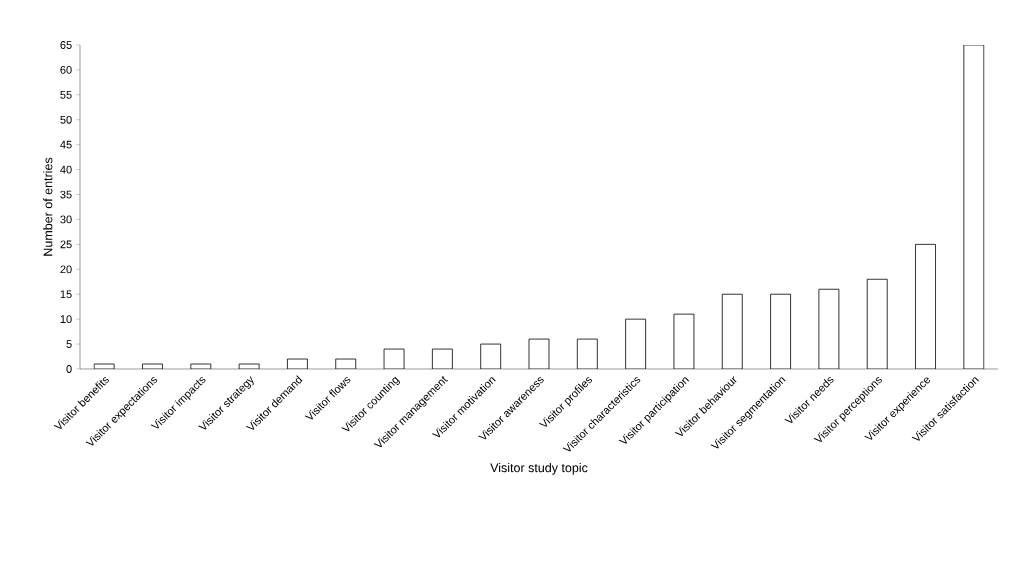  What do you see at coordinates (66, 144) in the screenshot?
I see `y-tick-label: 45` at bounding box center [66, 144].